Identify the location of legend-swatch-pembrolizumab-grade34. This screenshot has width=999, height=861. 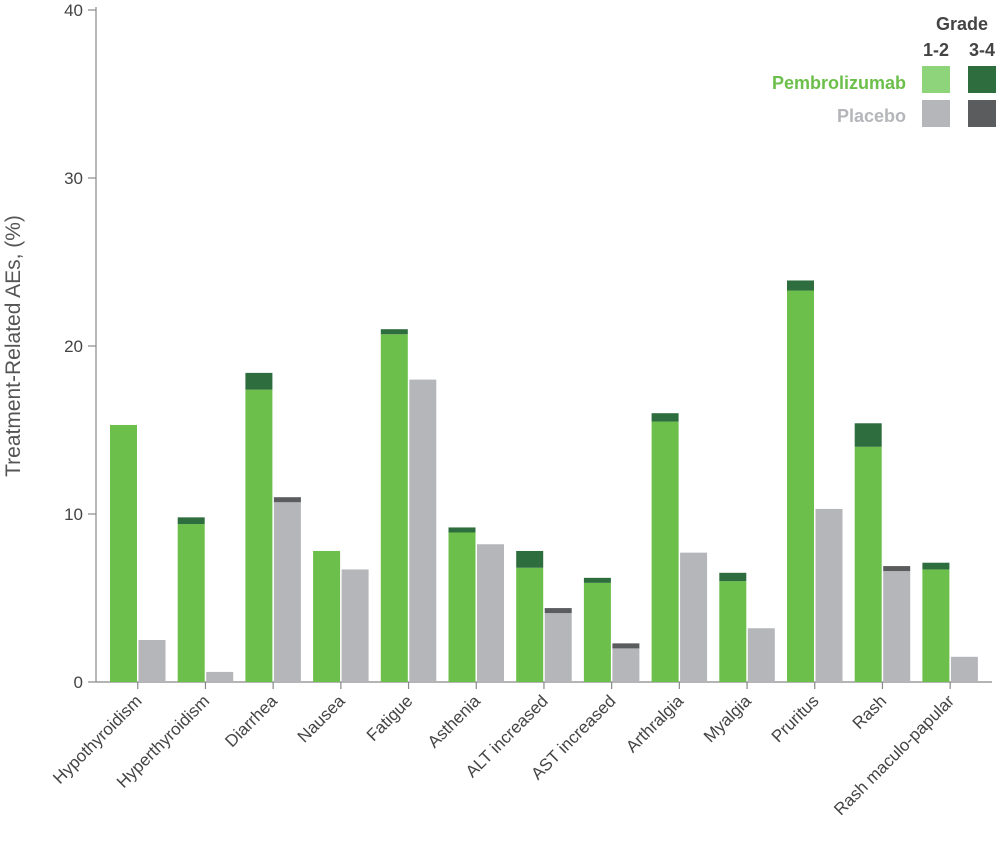
(982, 79).